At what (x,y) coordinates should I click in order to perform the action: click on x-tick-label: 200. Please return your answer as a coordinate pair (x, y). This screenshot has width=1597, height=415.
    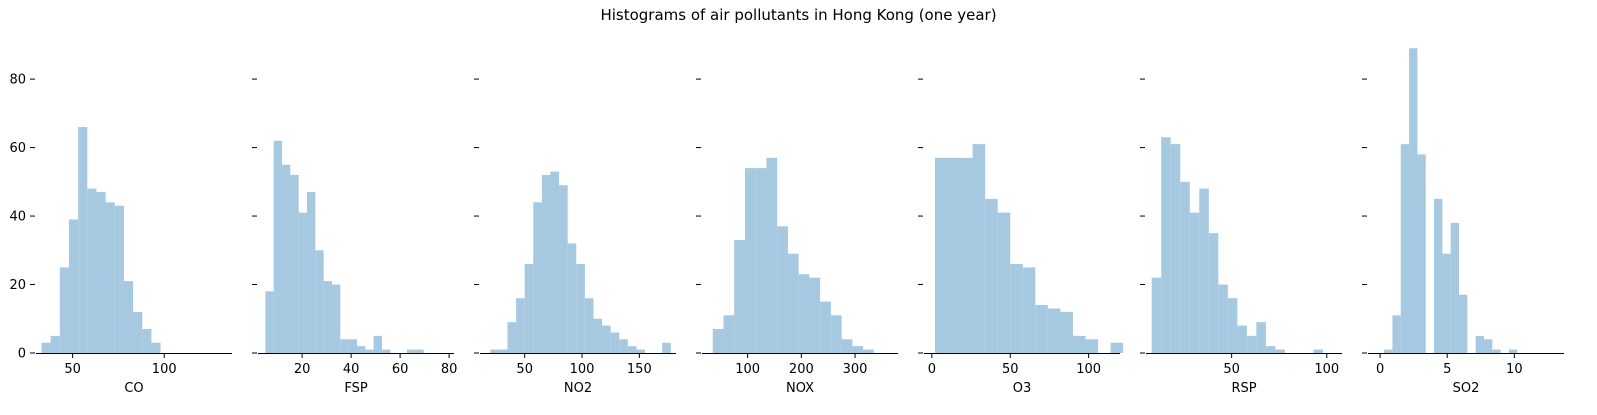
    Looking at the image, I should click on (801, 369).